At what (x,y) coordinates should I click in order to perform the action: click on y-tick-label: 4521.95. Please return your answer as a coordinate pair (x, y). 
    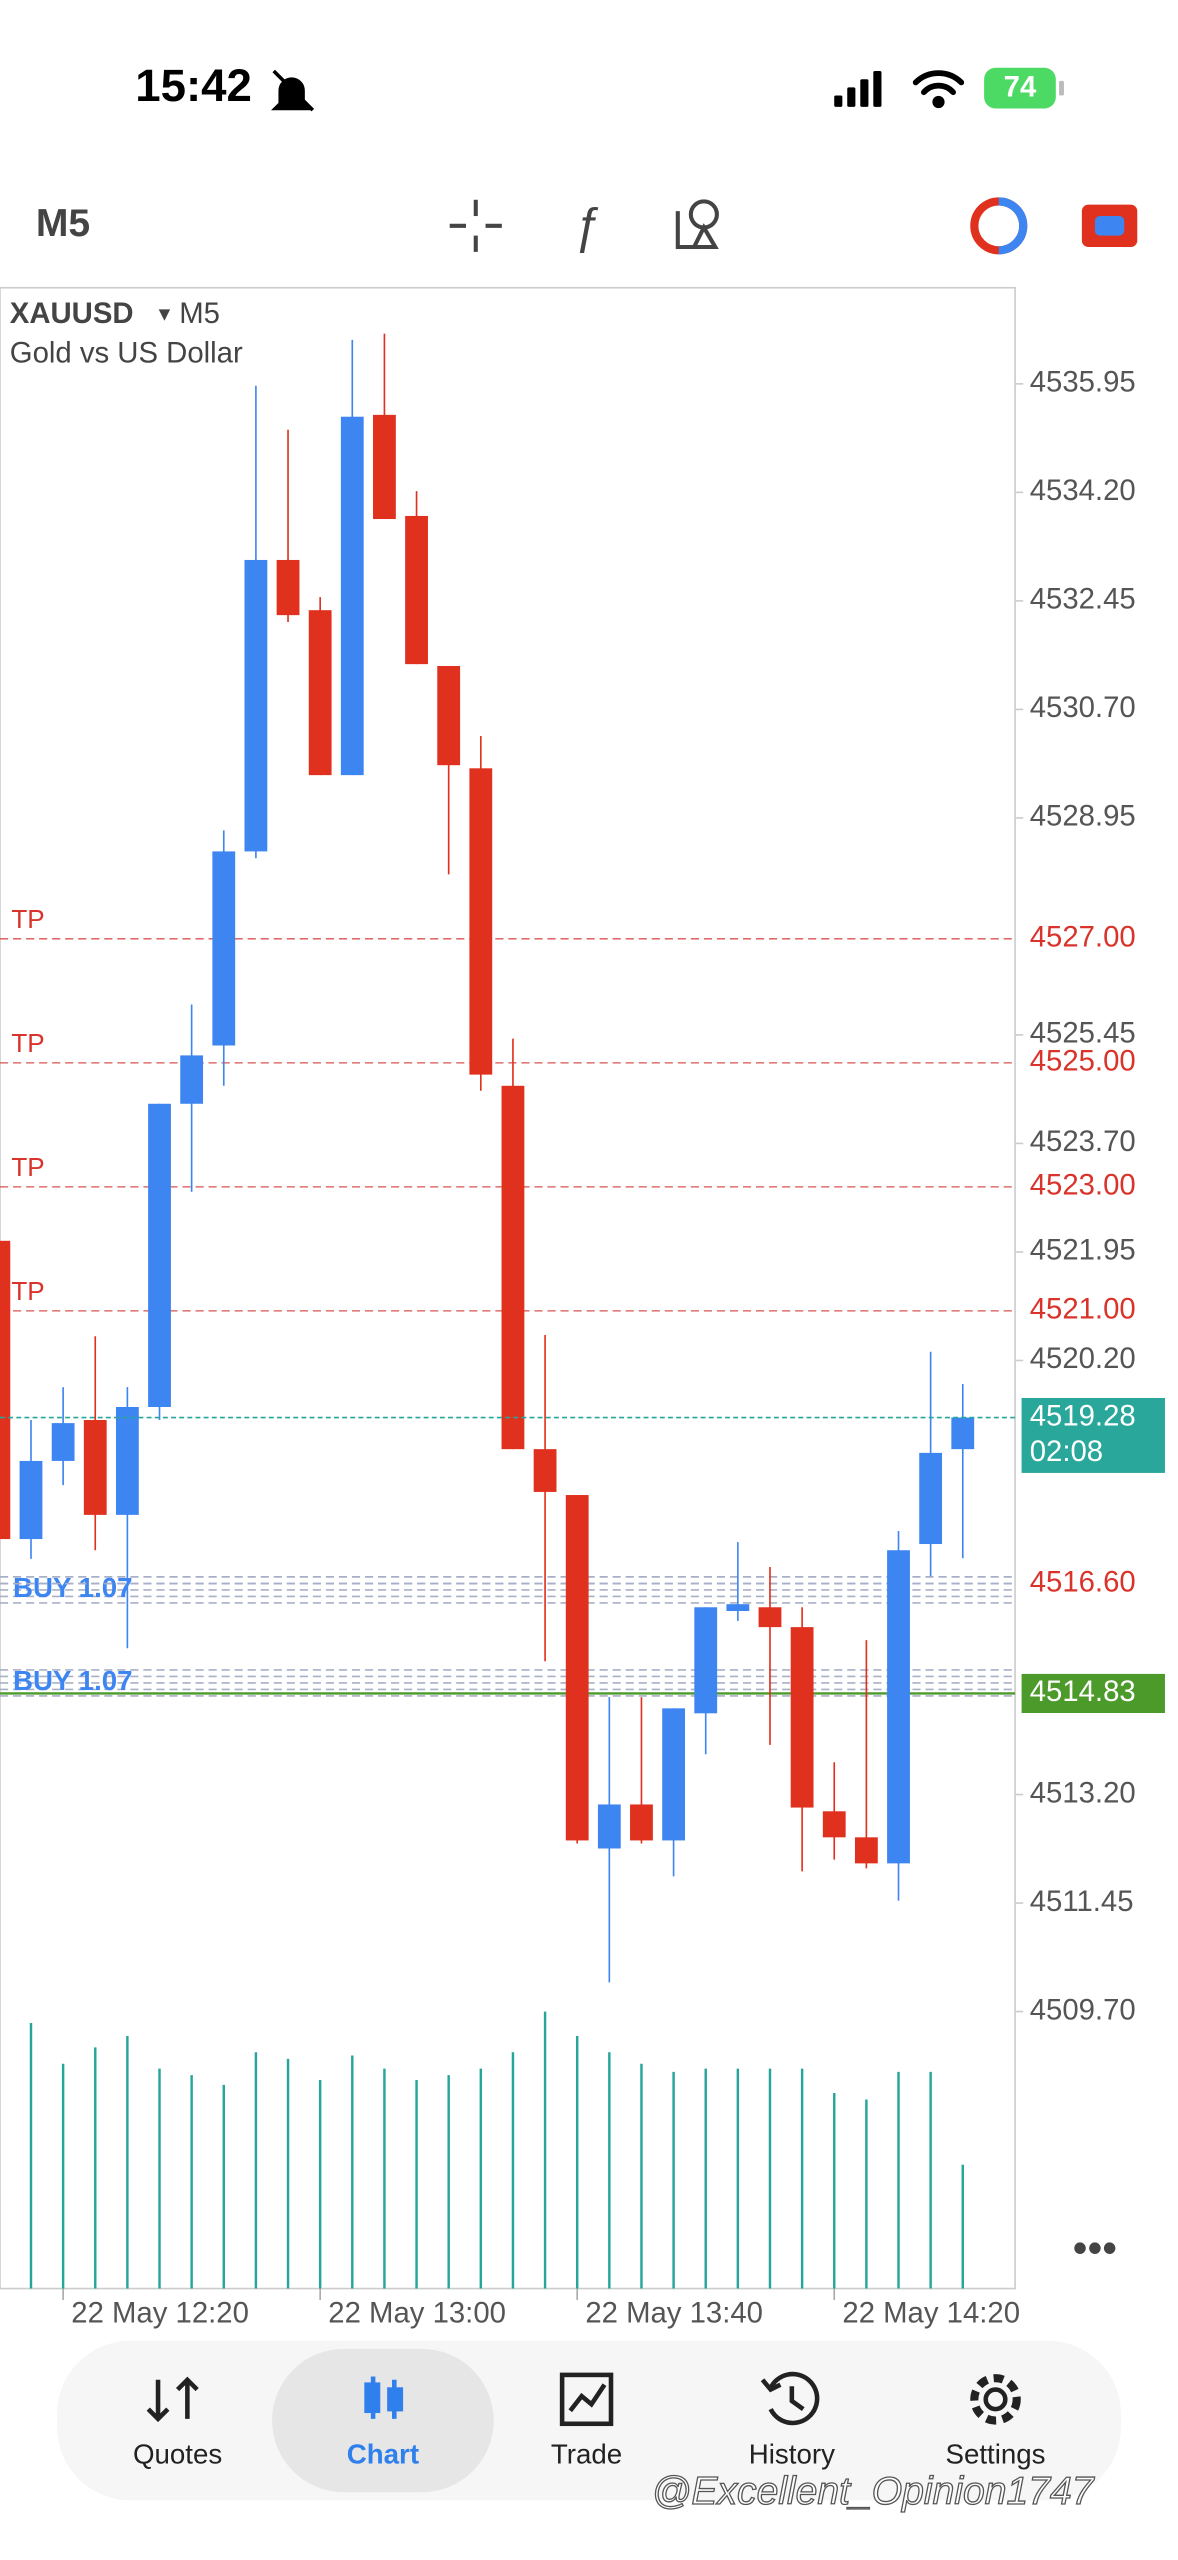
    Looking at the image, I should click on (1083, 1250).